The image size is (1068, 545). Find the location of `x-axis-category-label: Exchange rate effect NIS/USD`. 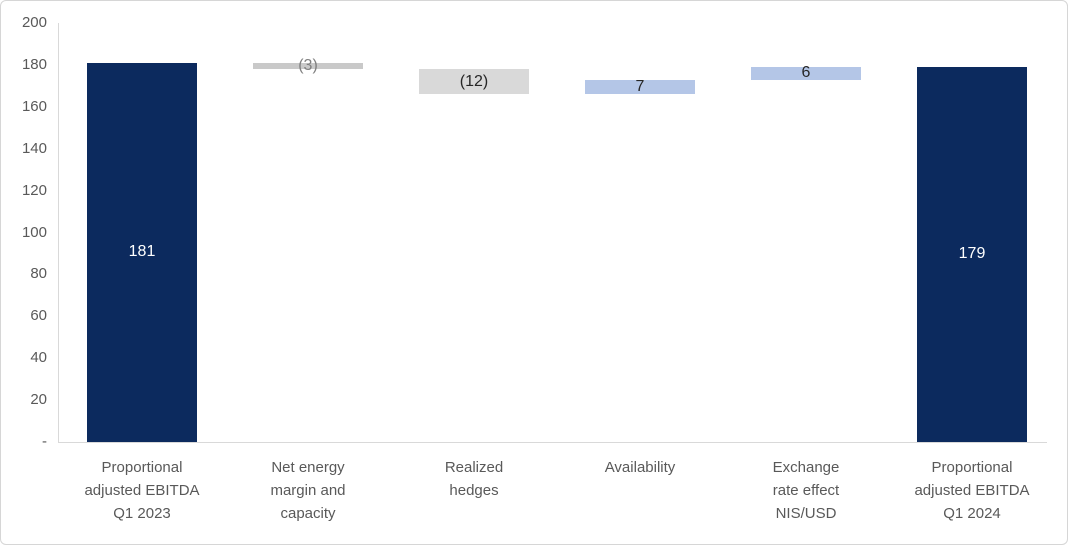

x-axis-category-label: Exchange rate effect NIS/USD is located at coordinates (806, 490).